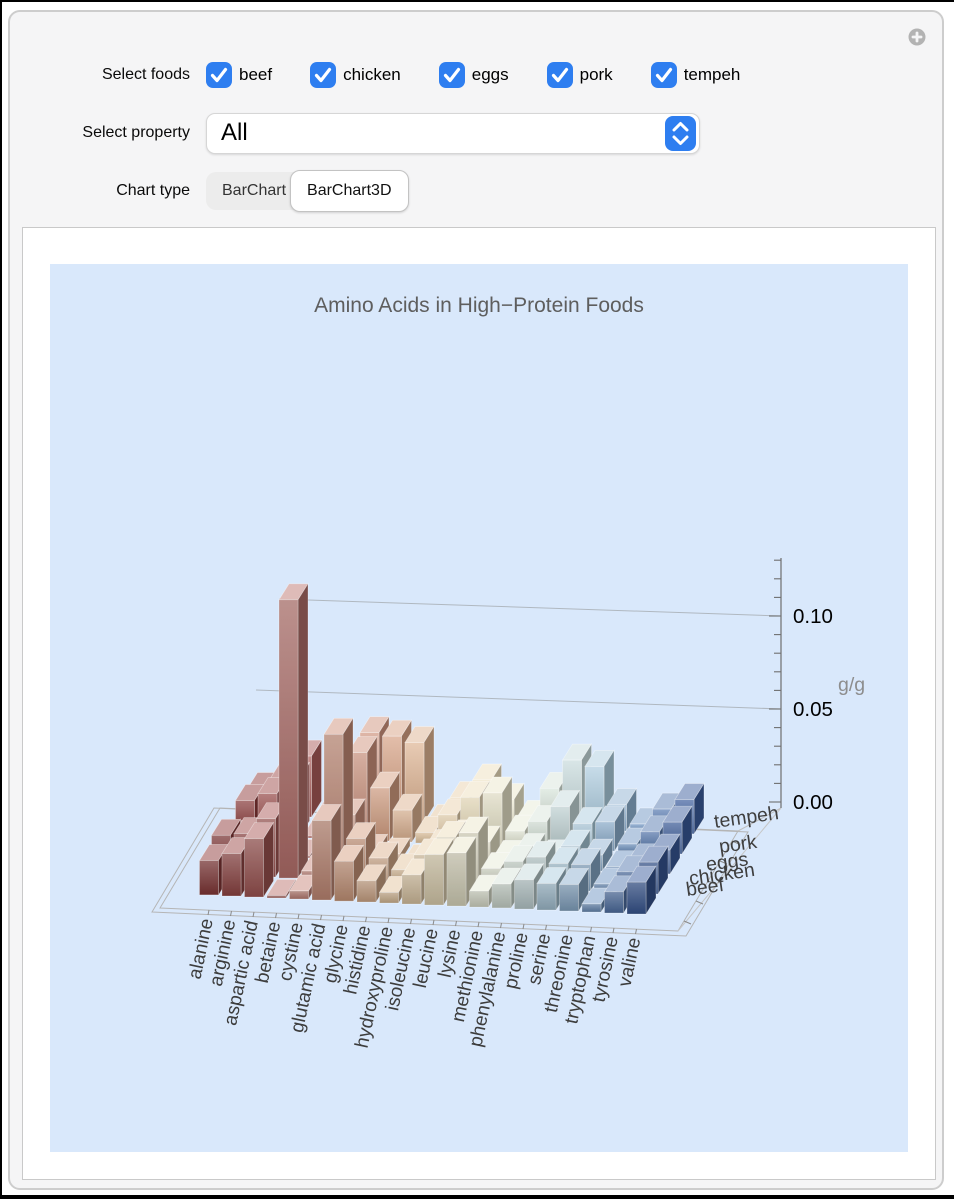  I want to click on setter-barchart-button: BarChart, so click(255, 191).